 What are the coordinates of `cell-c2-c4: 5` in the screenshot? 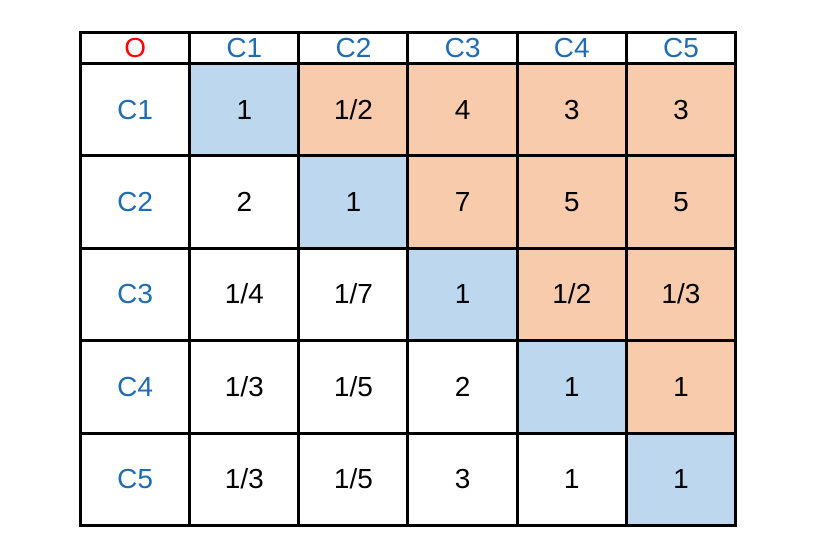 It's located at (571, 202).